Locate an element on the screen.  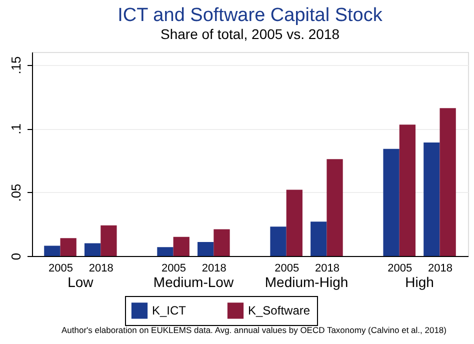
y-tick-label: .1 is located at coordinates (16, 129).